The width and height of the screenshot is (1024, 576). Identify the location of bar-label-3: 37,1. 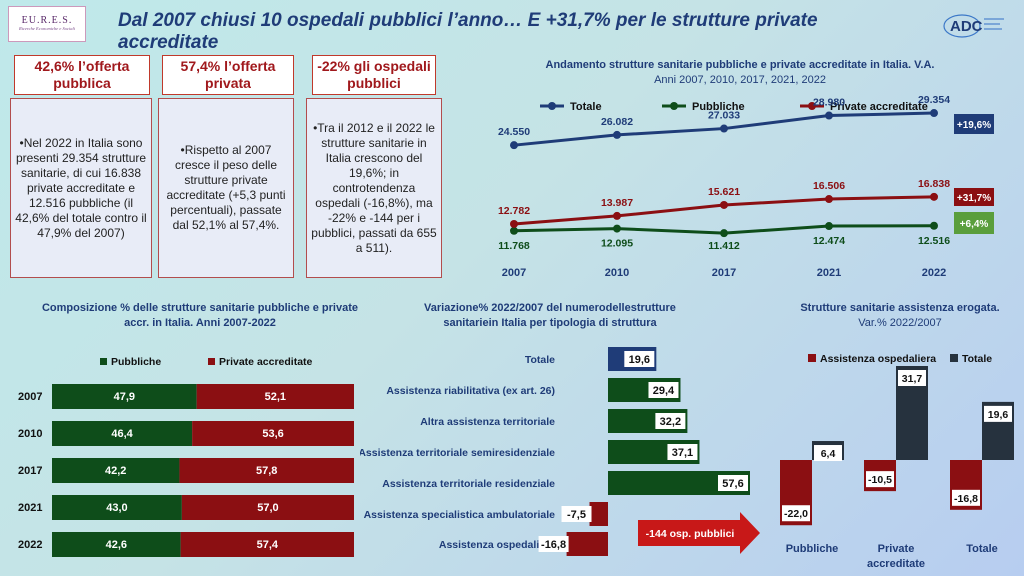
(682, 453).